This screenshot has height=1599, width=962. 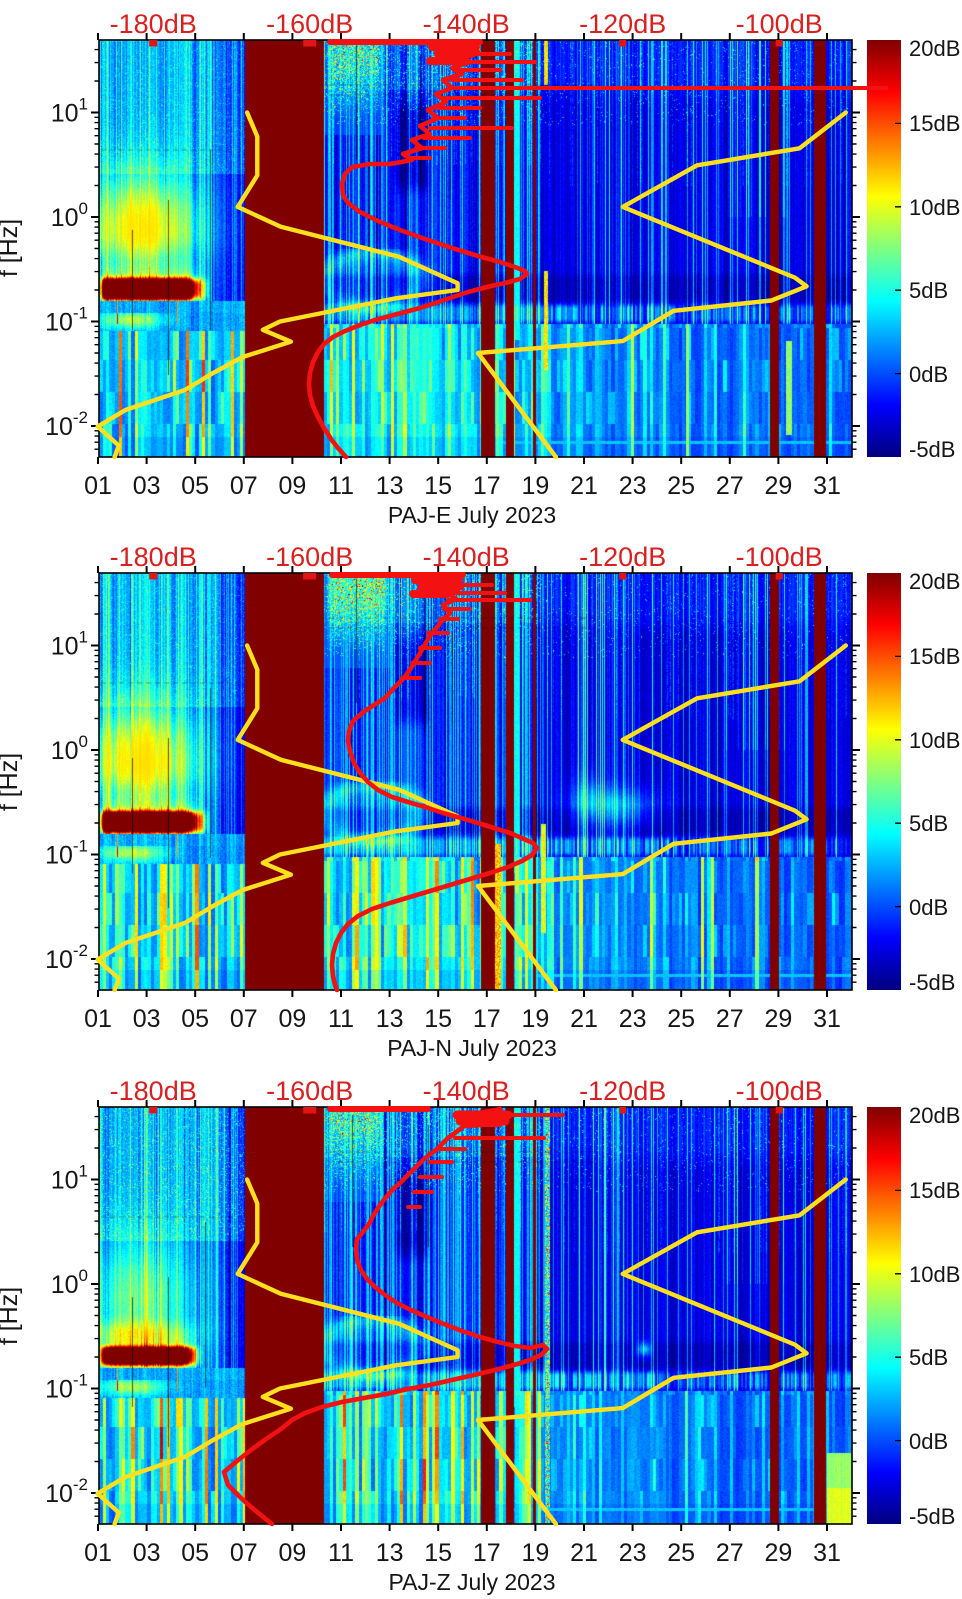 What do you see at coordinates (472, 515) in the screenshot?
I see `svg-text: PAJ-E July 2023` at bounding box center [472, 515].